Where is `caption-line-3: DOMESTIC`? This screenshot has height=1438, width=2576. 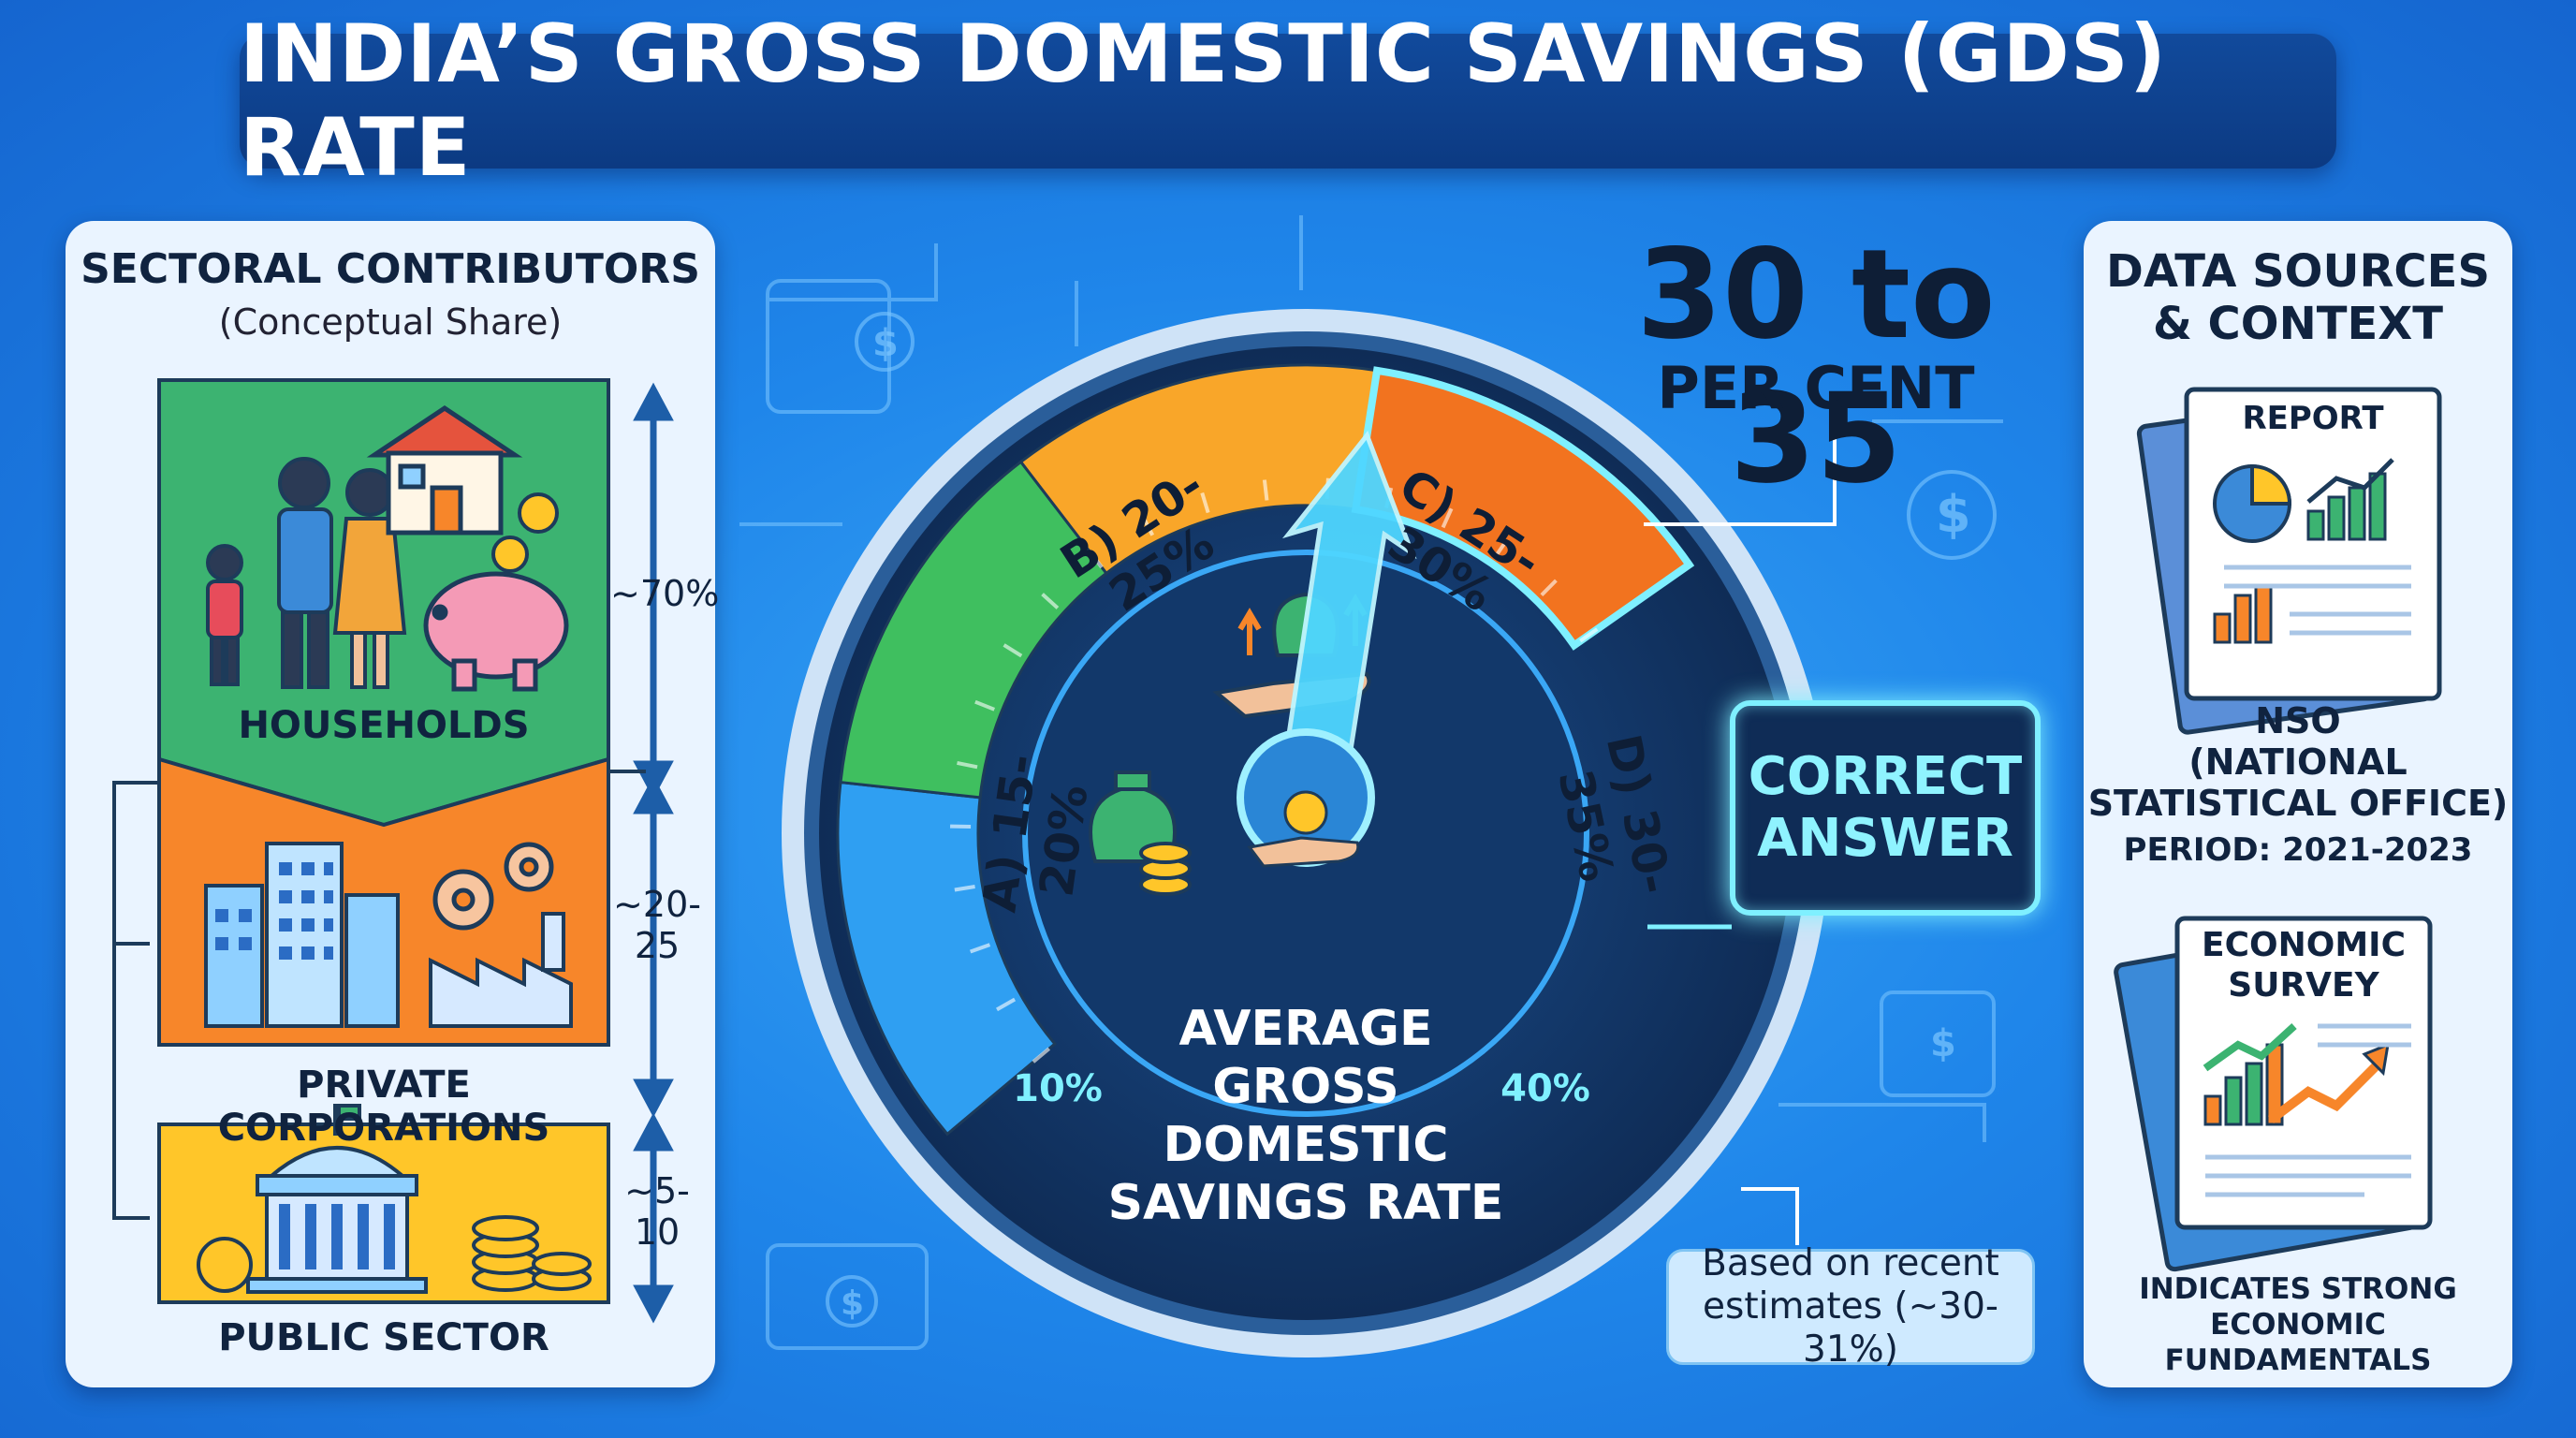
caption-line-3: DOMESTIC is located at coordinates (1306, 1145).